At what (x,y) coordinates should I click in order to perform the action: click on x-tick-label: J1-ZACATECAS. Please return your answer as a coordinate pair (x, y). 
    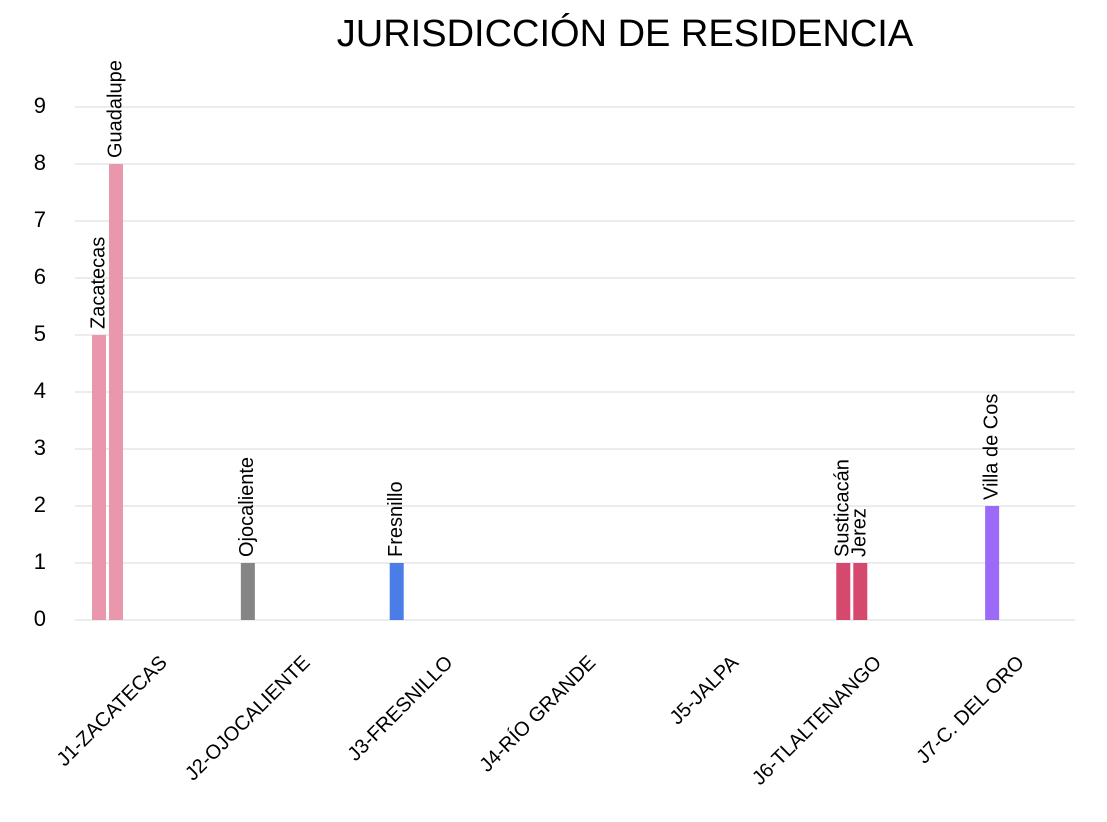
    Looking at the image, I should click on (112, 711).